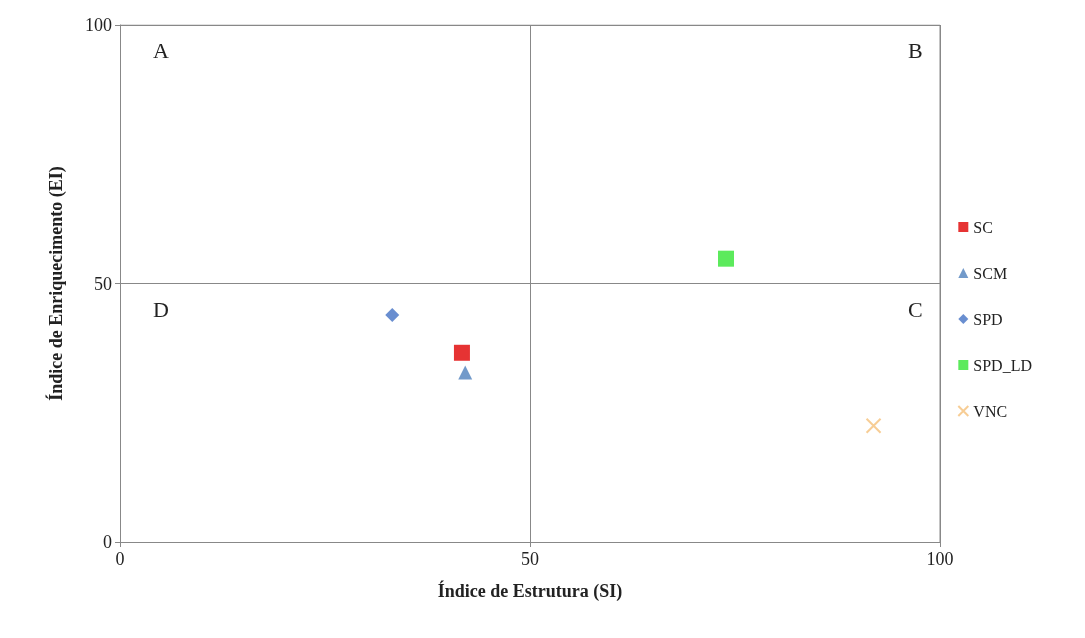 The height and width of the screenshot is (638, 1085). What do you see at coordinates (990, 273) in the screenshot?
I see `legend-label: SCM` at bounding box center [990, 273].